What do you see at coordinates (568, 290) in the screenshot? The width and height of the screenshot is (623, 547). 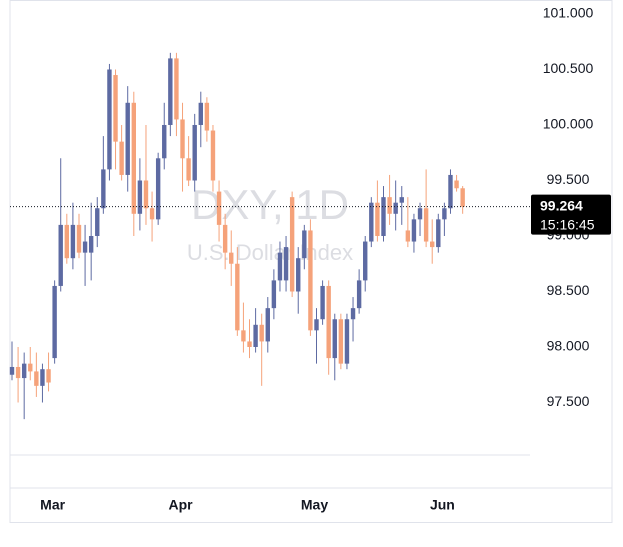 I see `y-tick-label: 98.500` at bounding box center [568, 290].